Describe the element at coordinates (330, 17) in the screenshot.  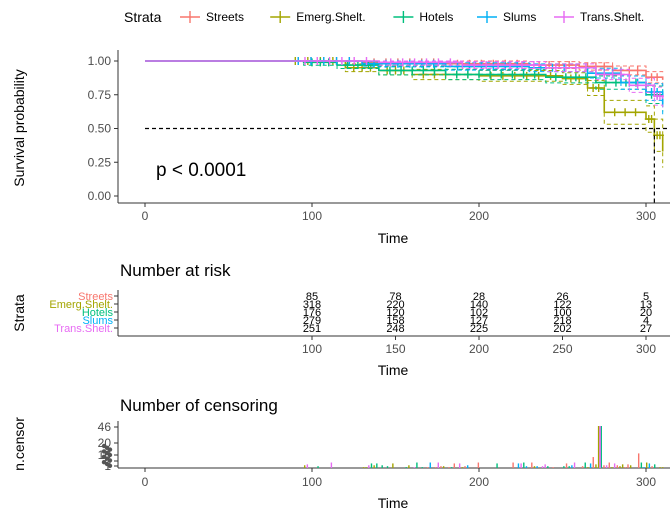
I see `legend-label: Emerg.Shelt.` at that location.